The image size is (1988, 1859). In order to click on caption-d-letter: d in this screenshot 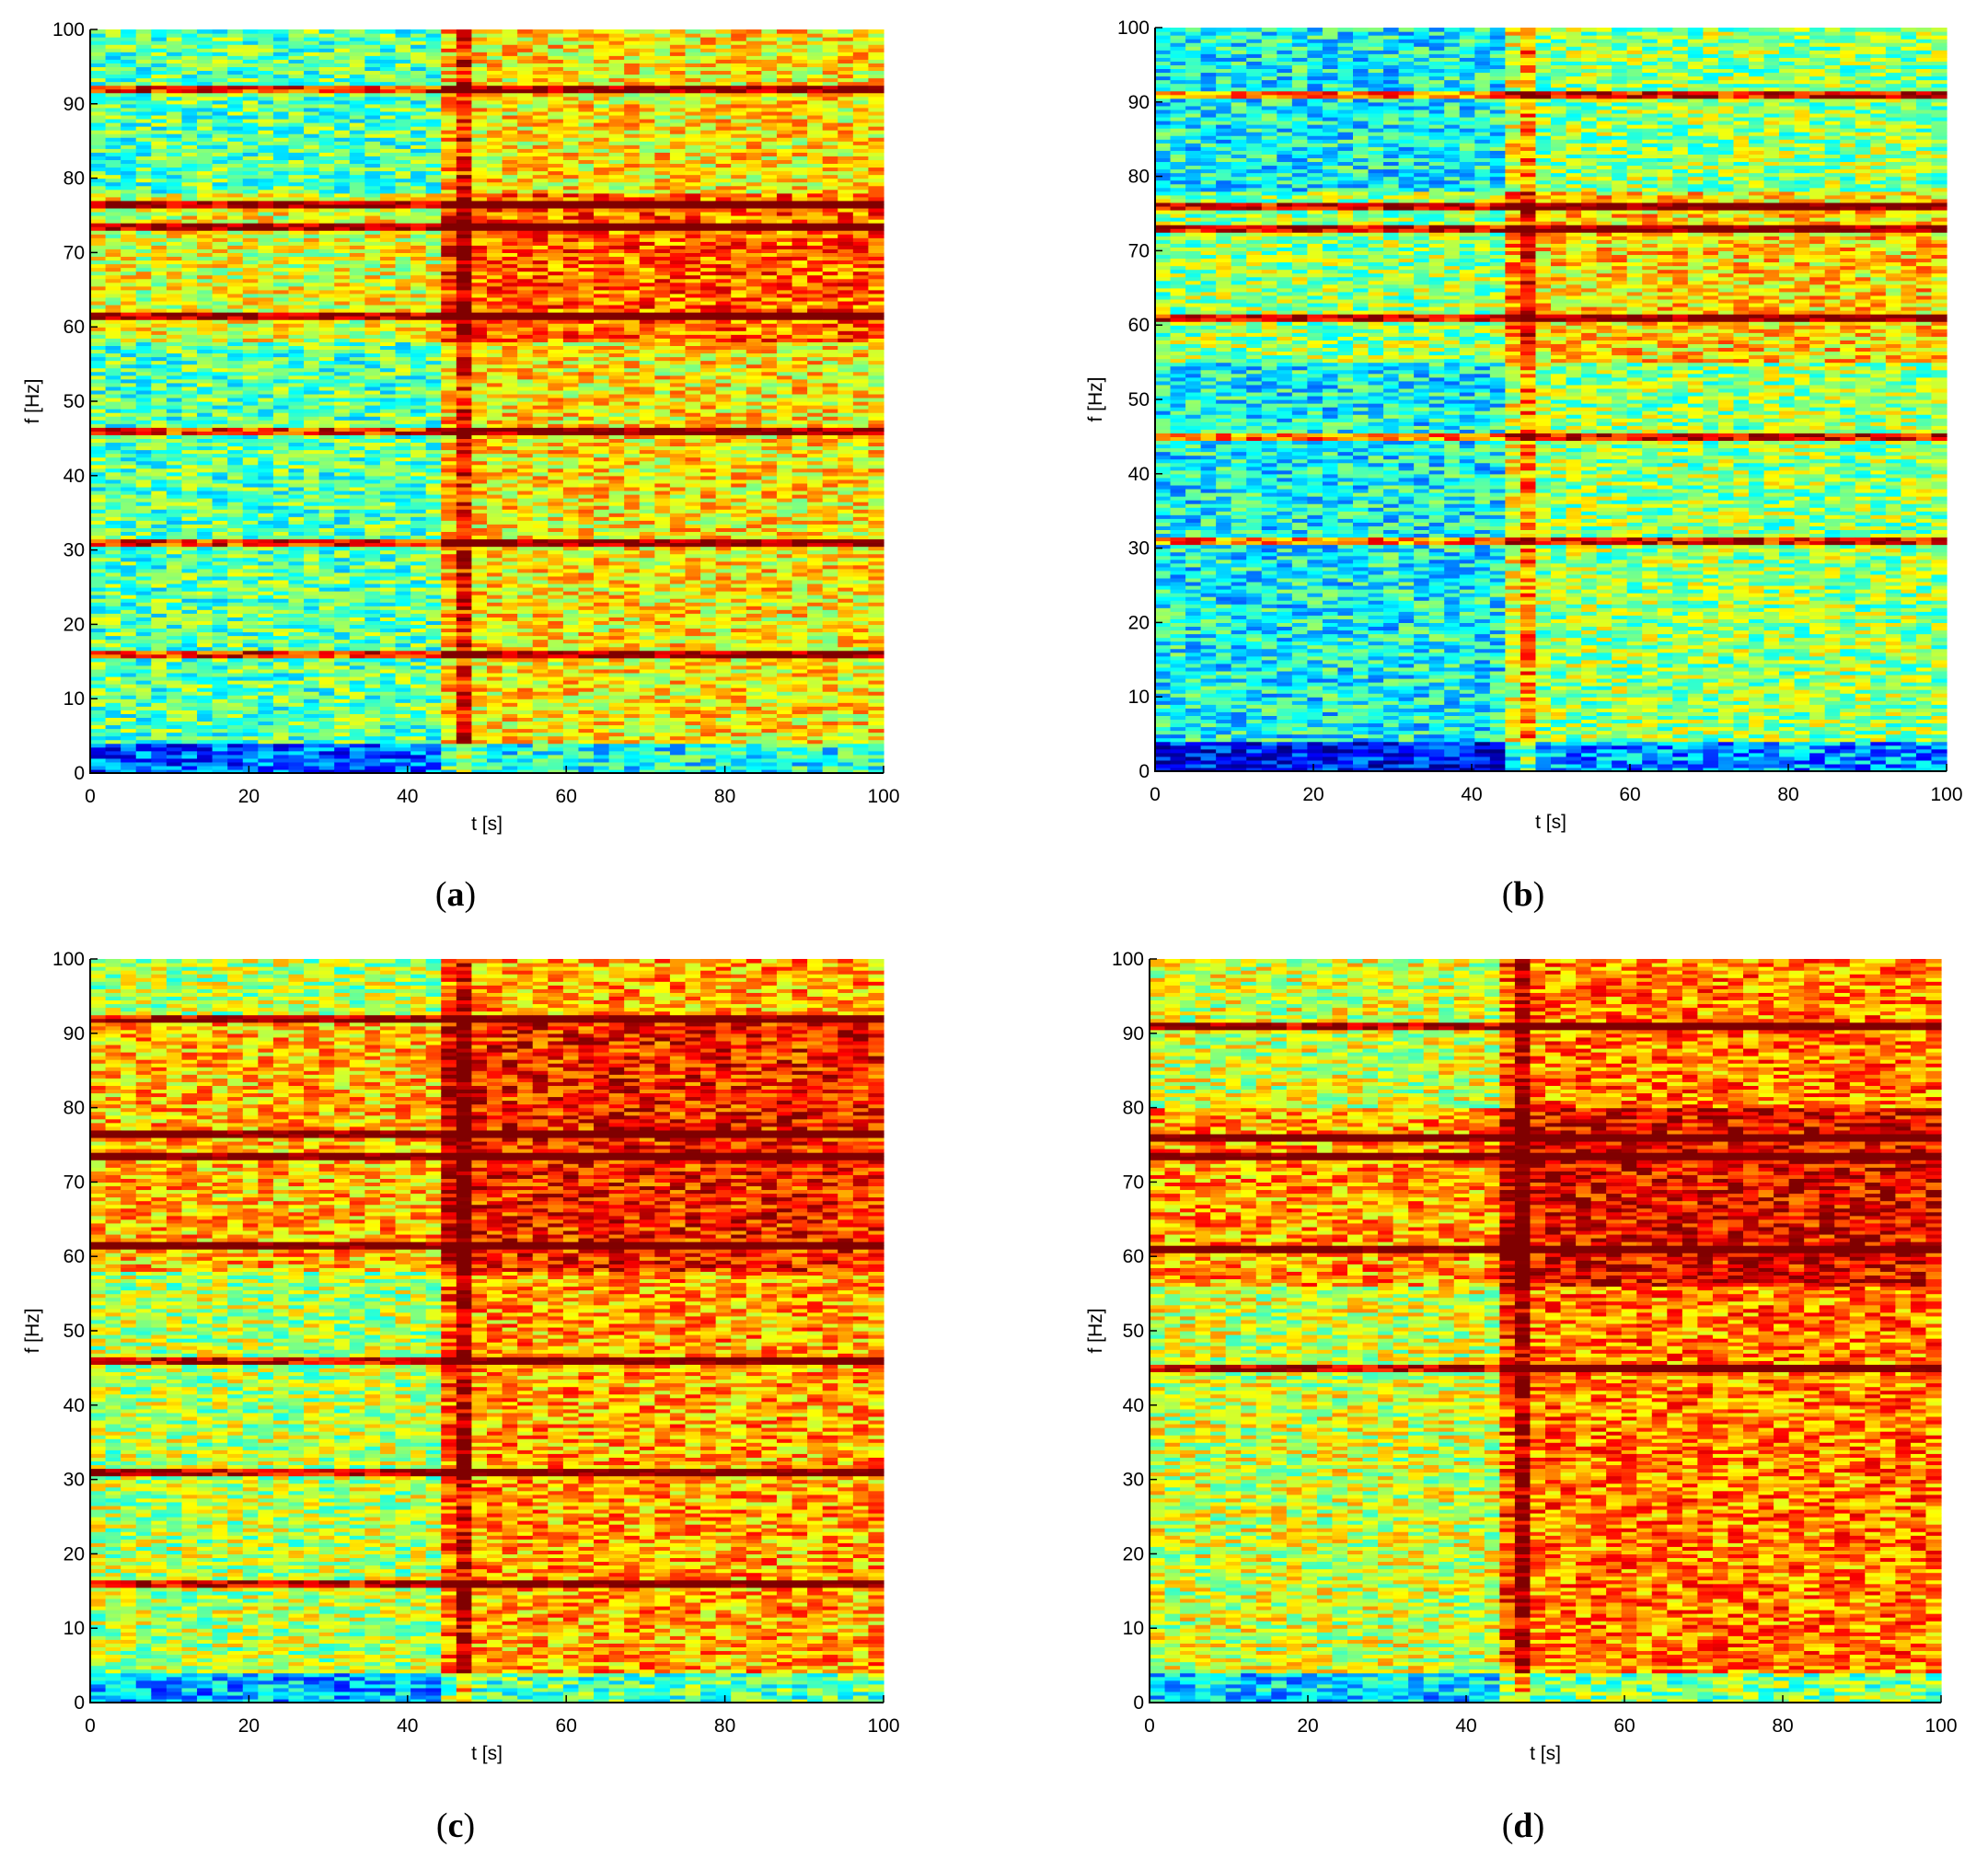, I will do `click(1522, 1826)`.